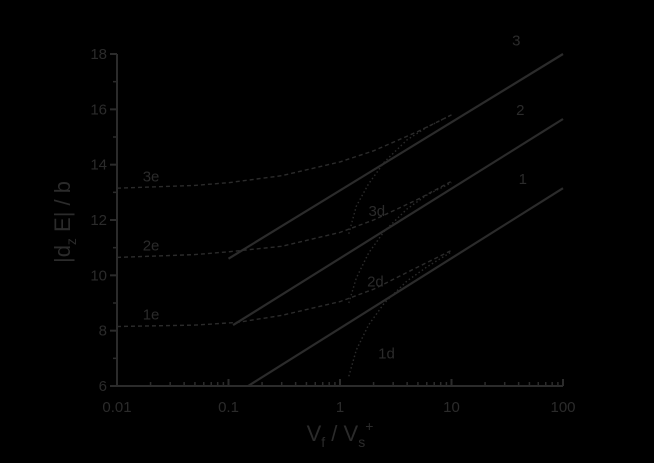  Describe the element at coordinates (375, 281) in the screenshot. I see `curve-label-2d: 2d` at that location.